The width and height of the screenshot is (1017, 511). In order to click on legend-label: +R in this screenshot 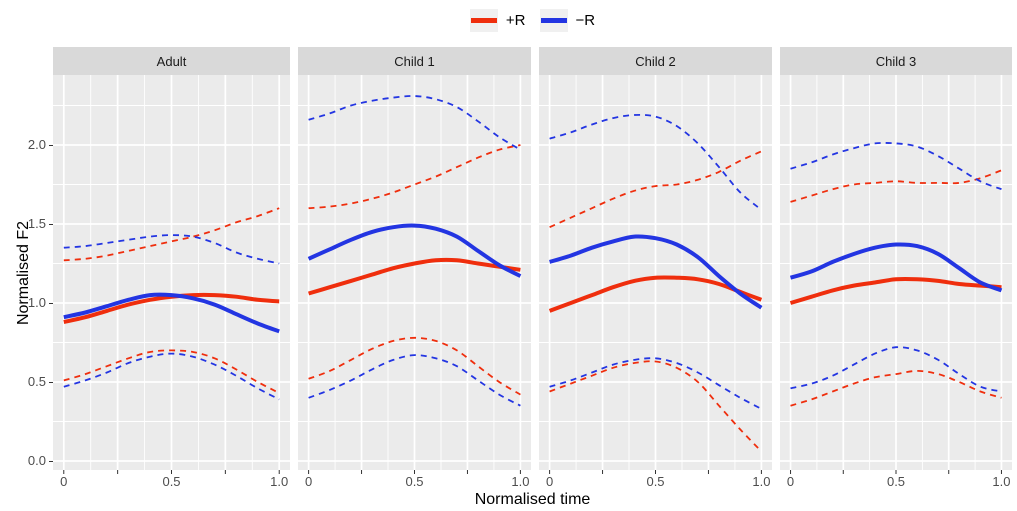, I will do `click(515, 20)`.